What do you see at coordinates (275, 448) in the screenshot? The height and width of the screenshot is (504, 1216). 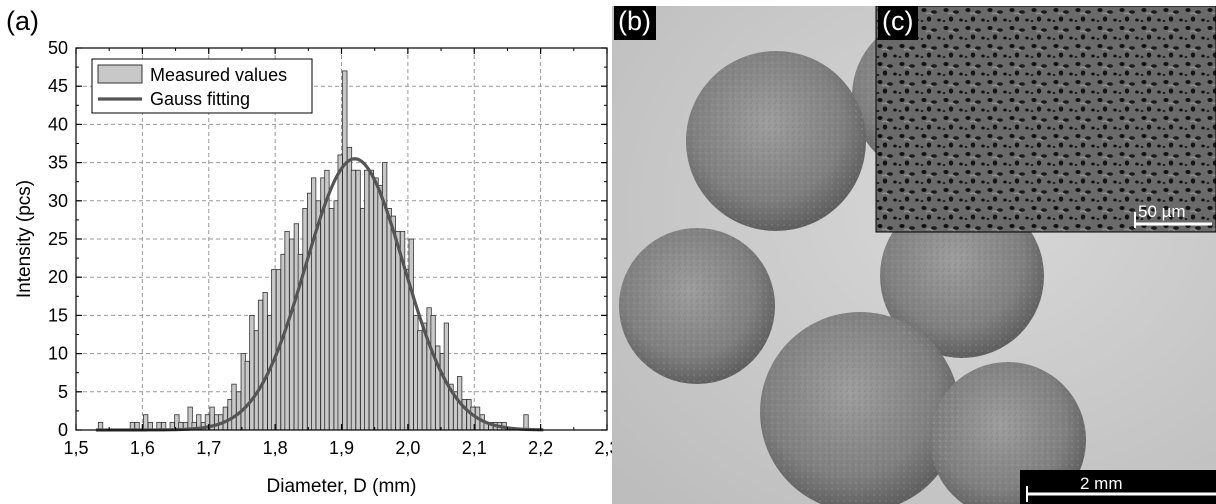 I see `x-tick-label: 1,8` at bounding box center [275, 448].